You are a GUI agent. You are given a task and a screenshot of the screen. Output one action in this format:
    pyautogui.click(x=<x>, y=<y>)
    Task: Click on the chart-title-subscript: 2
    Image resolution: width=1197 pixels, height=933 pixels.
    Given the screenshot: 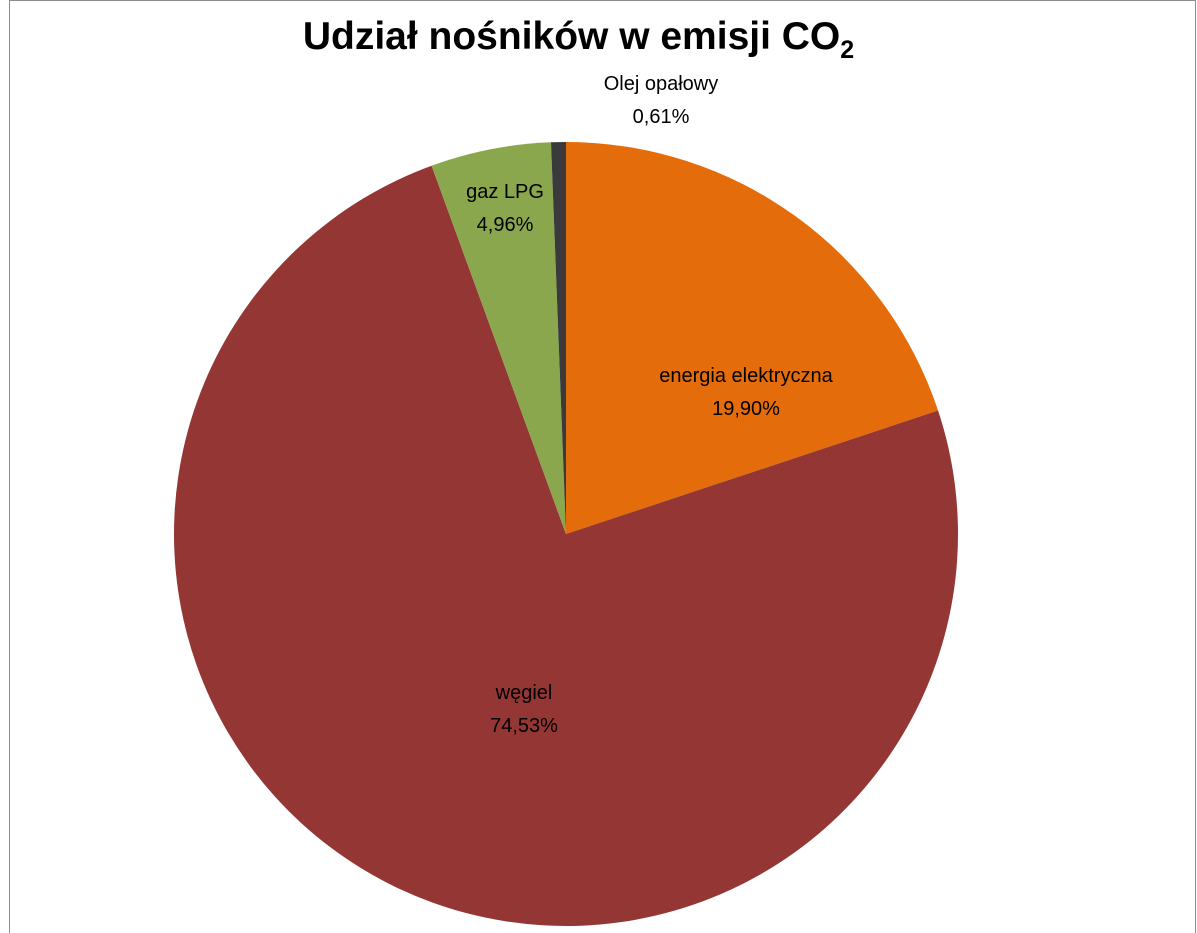 What is the action you would take?
    pyautogui.click(x=847, y=50)
    